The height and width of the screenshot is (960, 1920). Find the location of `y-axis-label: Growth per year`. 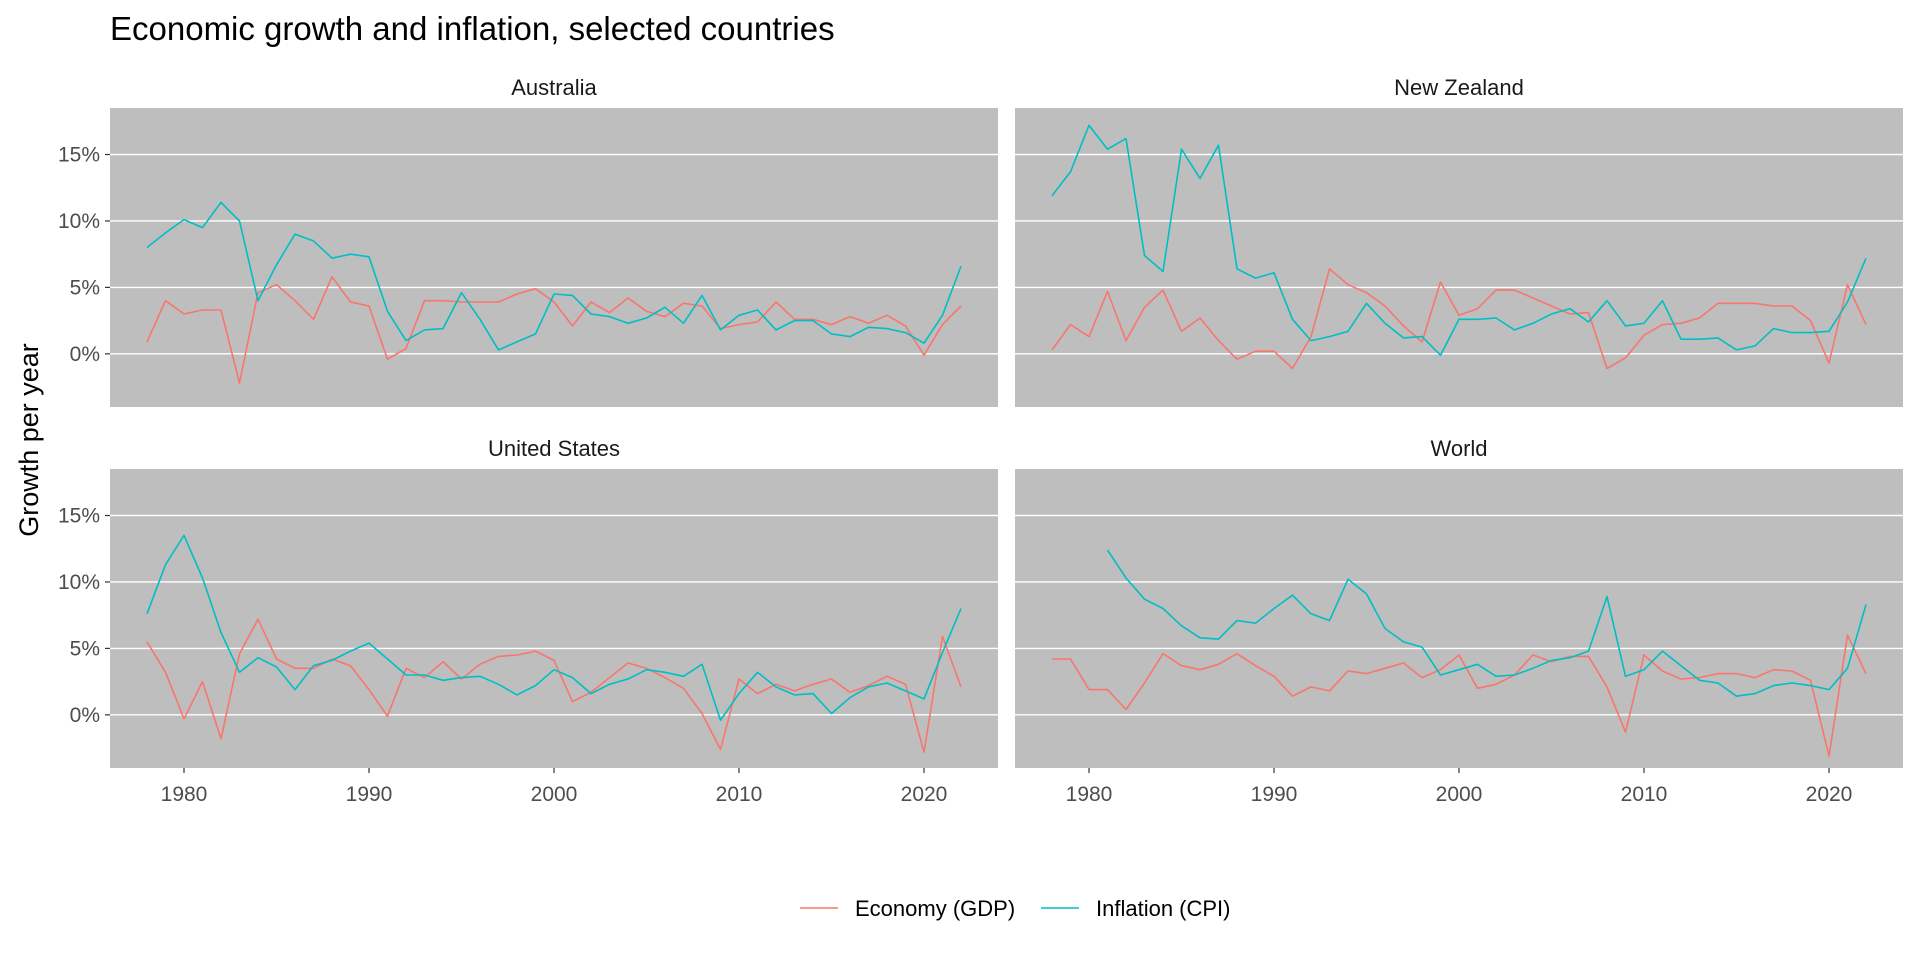

y-axis-label: Growth per year is located at coordinates (29, 440).